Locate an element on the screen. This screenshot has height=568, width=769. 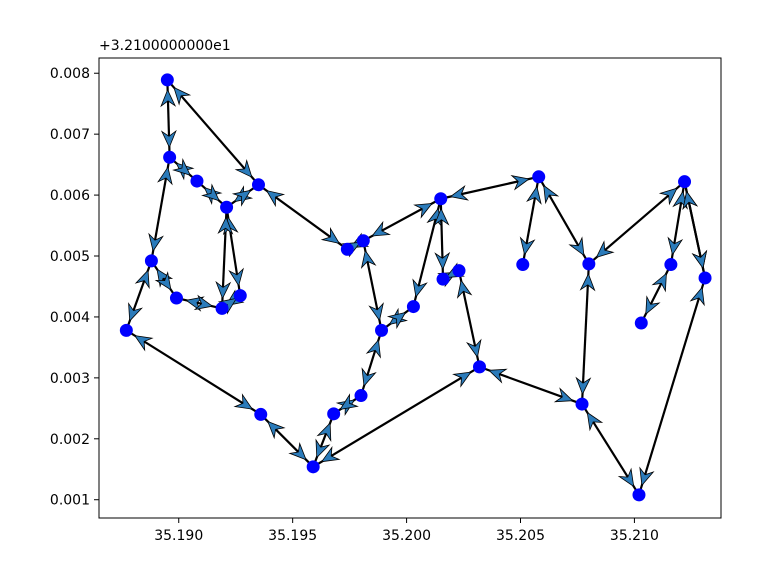
y-tick-label: 0.008 is located at coordinates (70, 74).